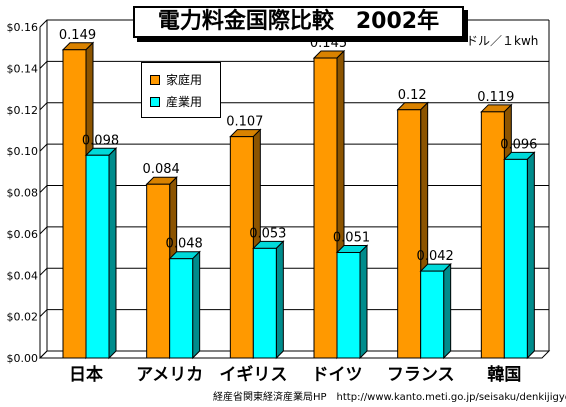  Describe the element at coordinates (244, 122) in the screenshot. I see `data-label: 0.107` at that location.